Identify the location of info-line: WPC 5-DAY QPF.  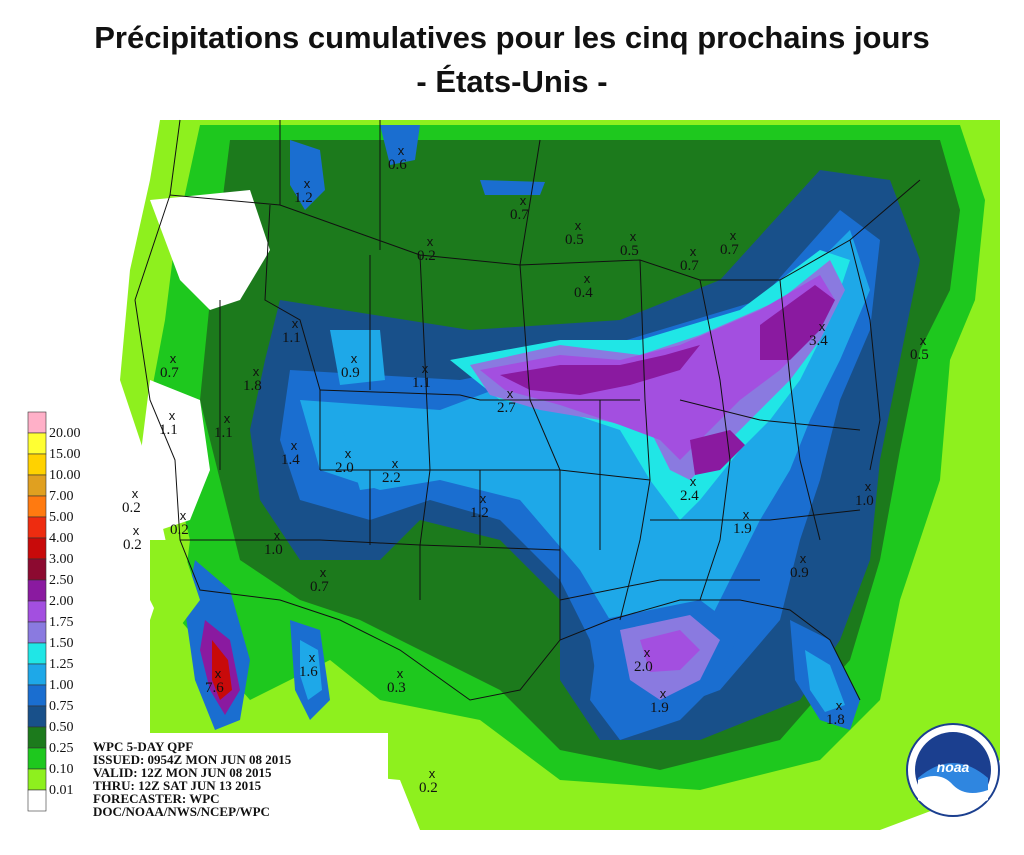
(143, 746).